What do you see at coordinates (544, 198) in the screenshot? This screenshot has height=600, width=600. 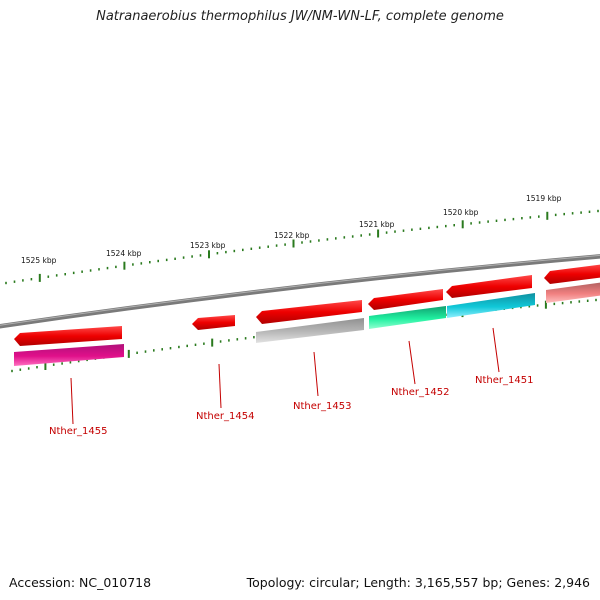 I see `scale-label: 1519 kbp` at bounding box center [544, 198].